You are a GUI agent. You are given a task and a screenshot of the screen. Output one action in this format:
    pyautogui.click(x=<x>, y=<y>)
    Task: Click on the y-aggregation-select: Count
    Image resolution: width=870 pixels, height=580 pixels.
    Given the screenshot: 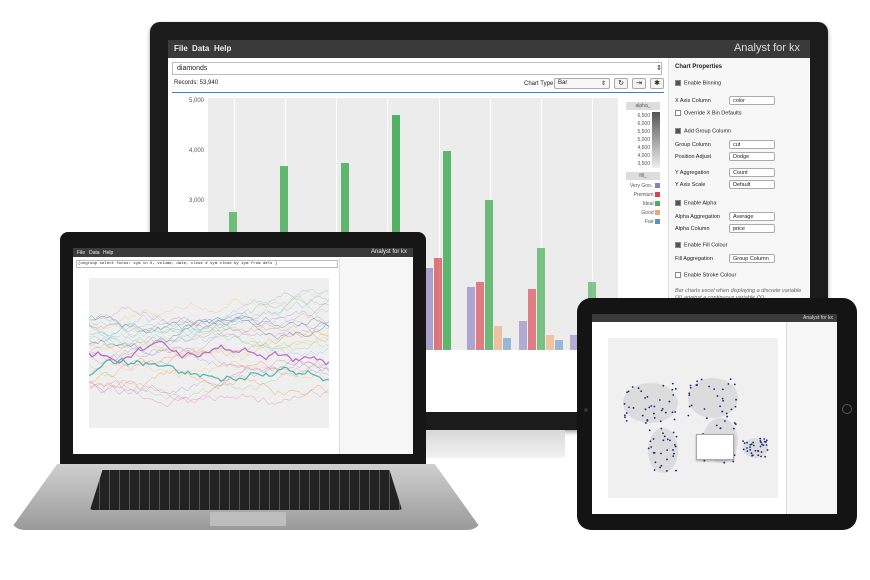 What is the action you would take?
    pyautogui.click(x=752, y=172)
    